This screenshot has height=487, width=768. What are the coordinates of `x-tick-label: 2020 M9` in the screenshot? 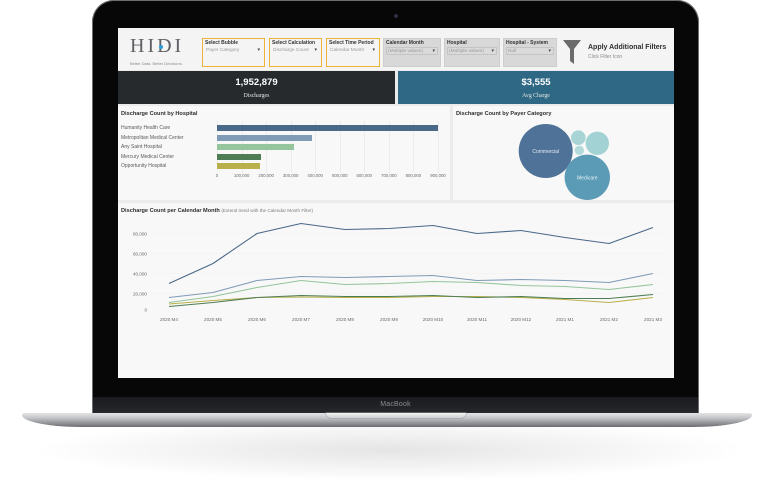 It's located at (389, 319).